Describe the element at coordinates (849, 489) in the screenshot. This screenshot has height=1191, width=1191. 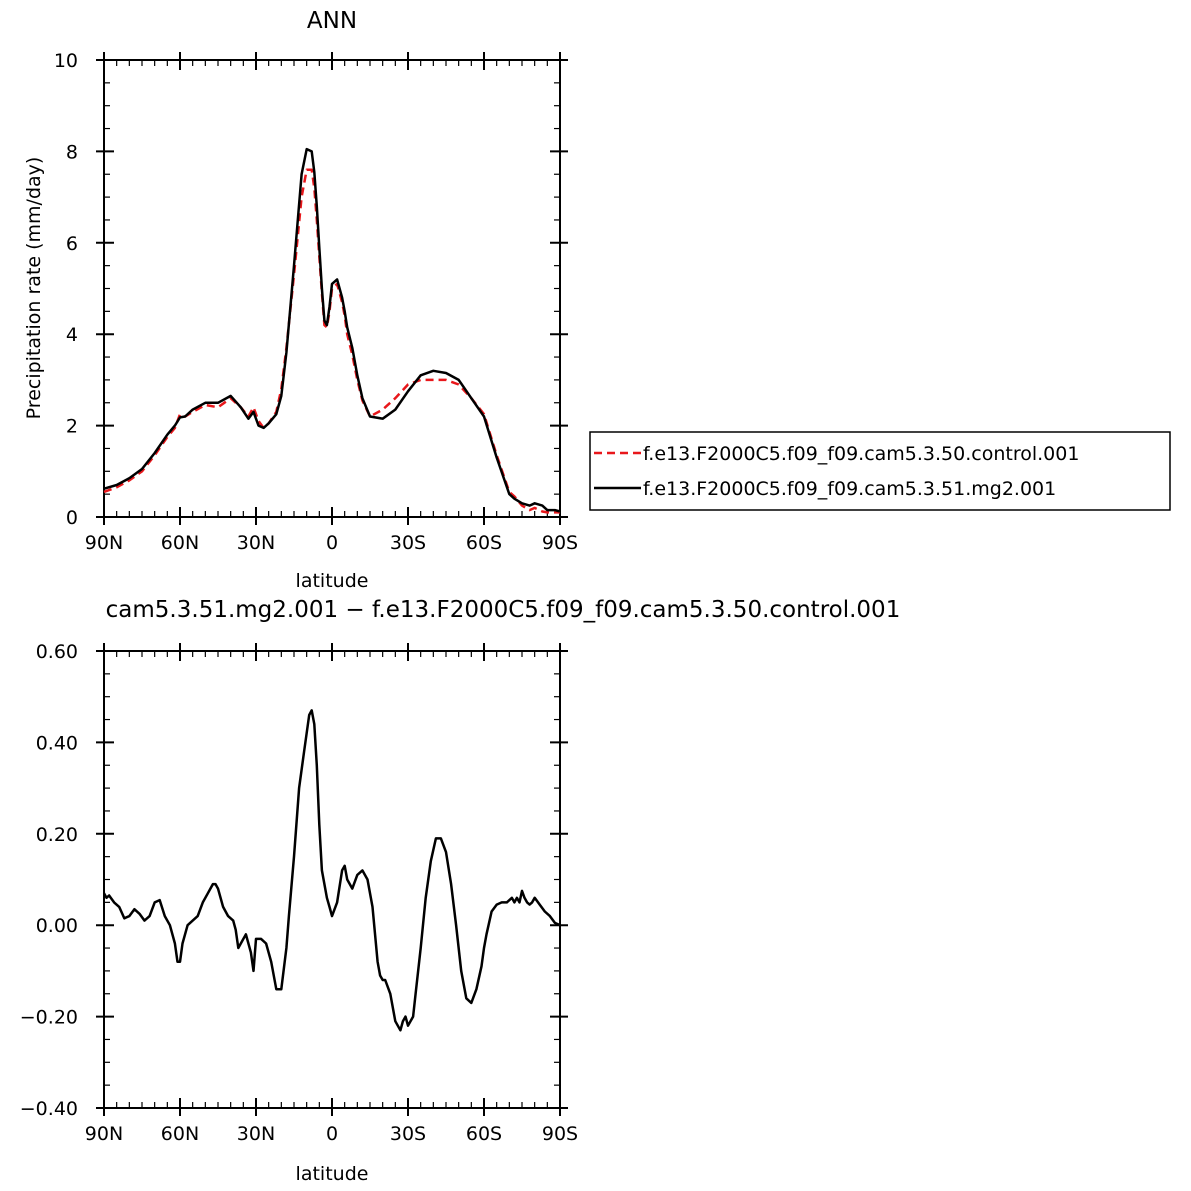
I see `legend-label-mg2: f.e13.F2000C5.f09_f09.cam5.3.51.mg2.001` at that location.